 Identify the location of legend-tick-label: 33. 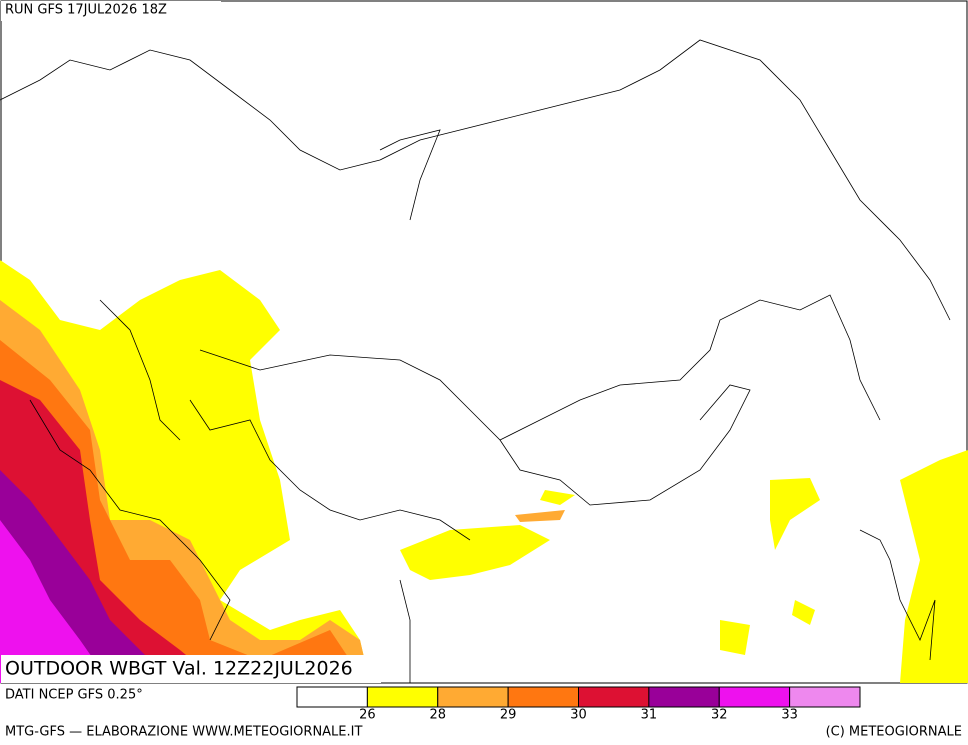
(789, 715).